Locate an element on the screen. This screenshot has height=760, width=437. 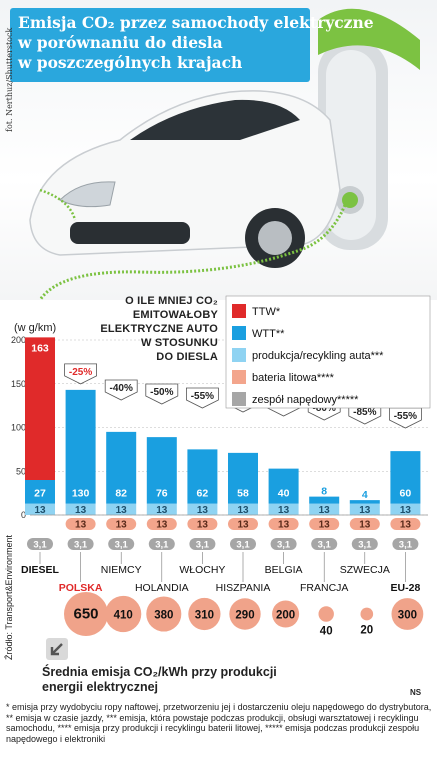
reduction-label: -50% is located at coordinates (161, 392).